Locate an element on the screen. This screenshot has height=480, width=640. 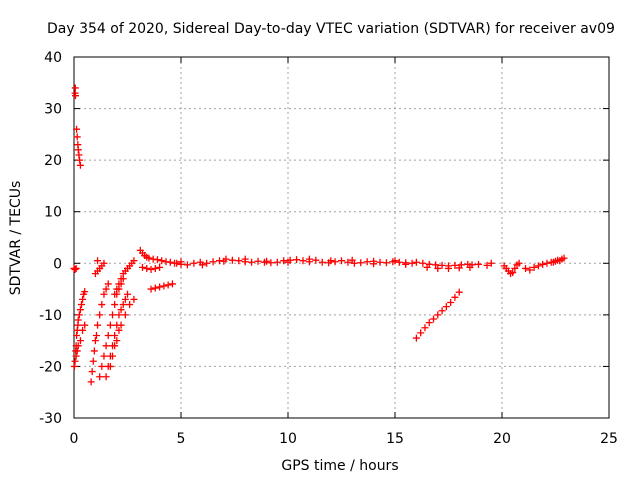
series-spike-top is located at coordinates (75, 92).